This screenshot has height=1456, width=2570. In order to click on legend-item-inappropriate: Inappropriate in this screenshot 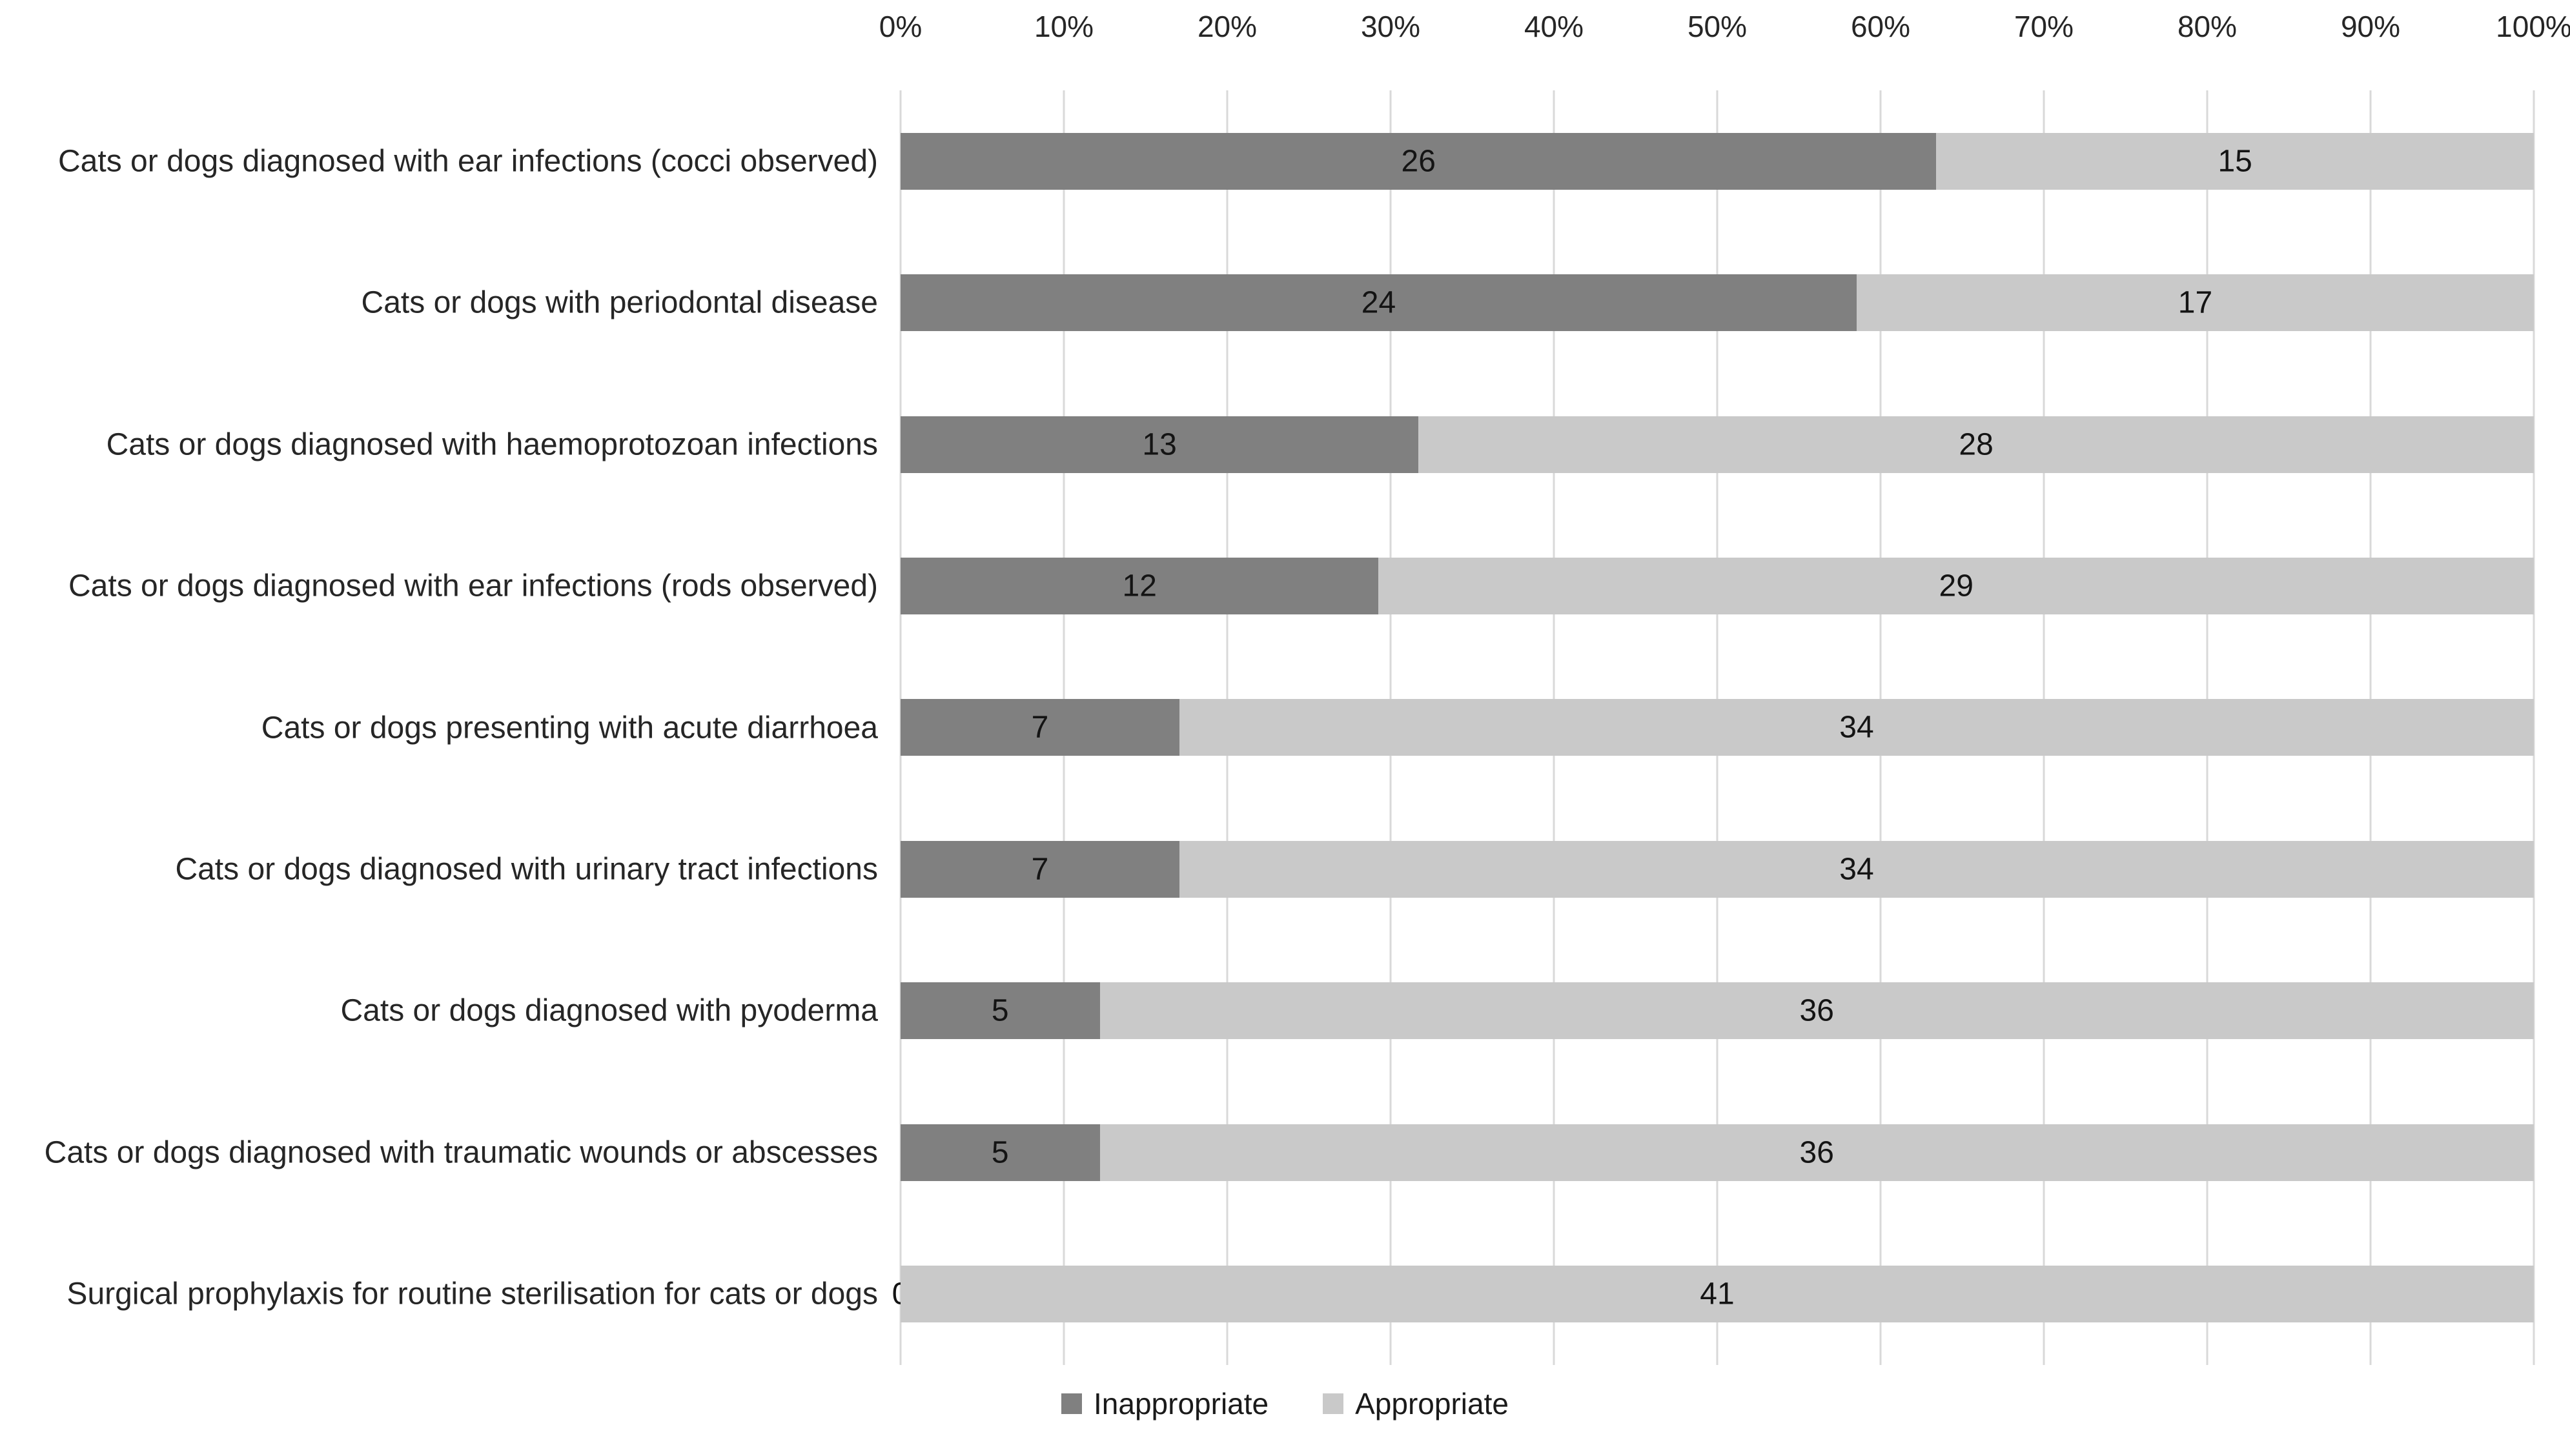, I will do `click(1165, 1404)`.